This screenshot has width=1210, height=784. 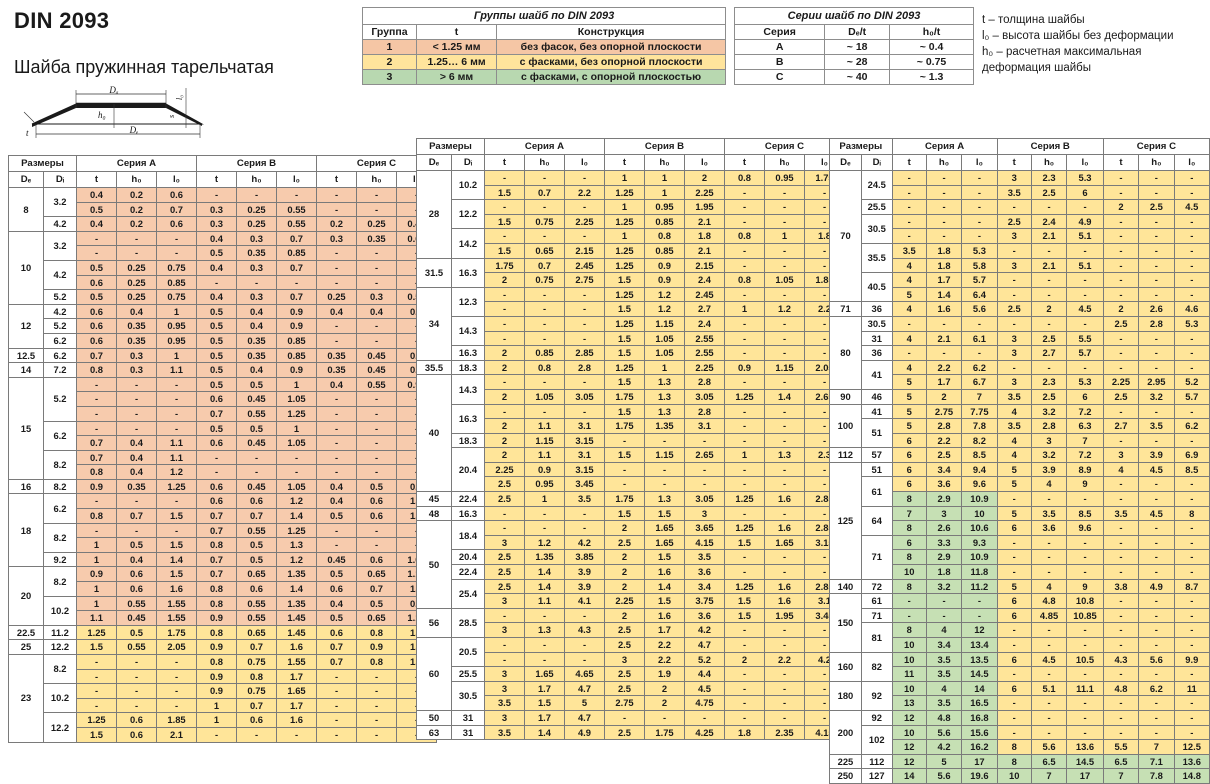 I want to click on cell-value: 1.85, so click(x=176, y=720).